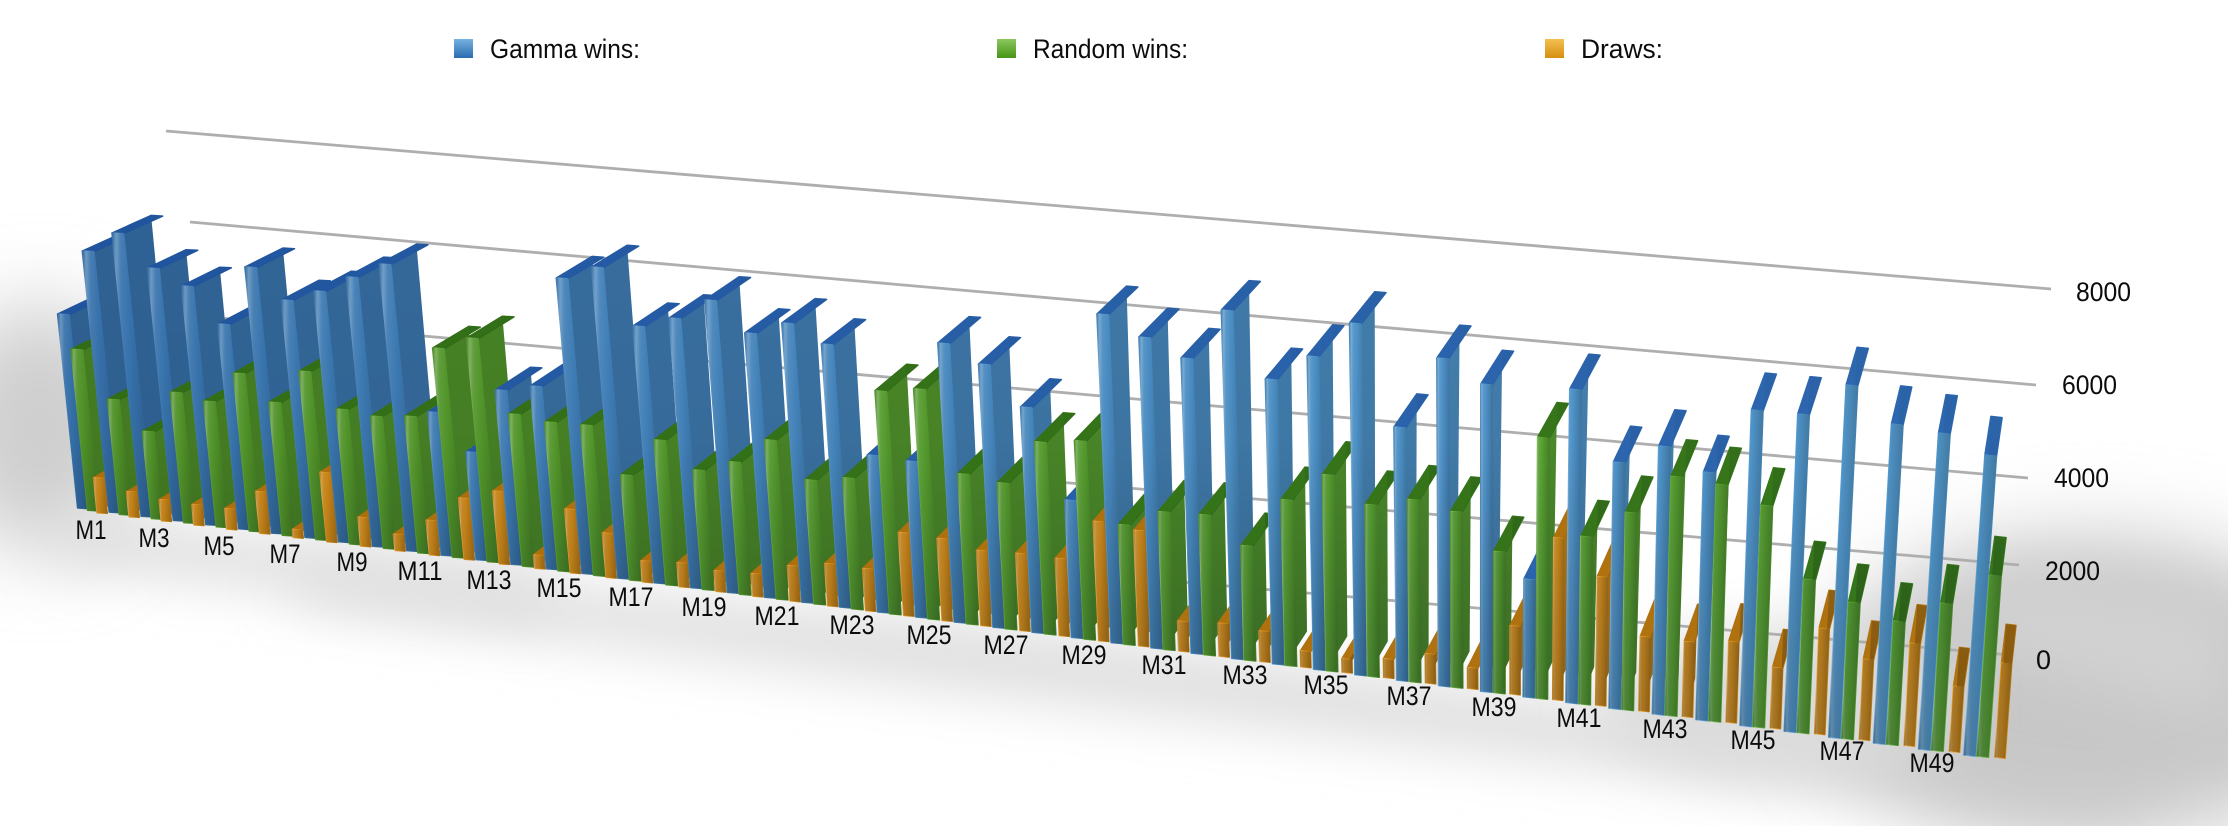 This screenshot has height=826, width=2228. What do you see at coordinates (1494, 707) in the screenshot?
I see `svg-text: M39` at bounding box center [1494, 707].